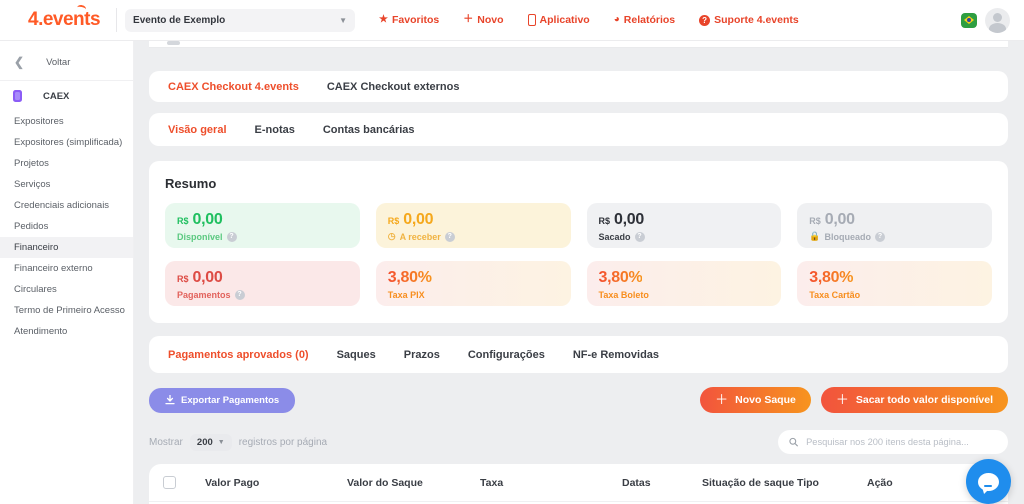 The width and height of the screenshot is (1024, 504). What do you see at coordinates (815, 236) in the screenshot?
I see `lock-icon: 🔒` at bounding box center [815, 236].